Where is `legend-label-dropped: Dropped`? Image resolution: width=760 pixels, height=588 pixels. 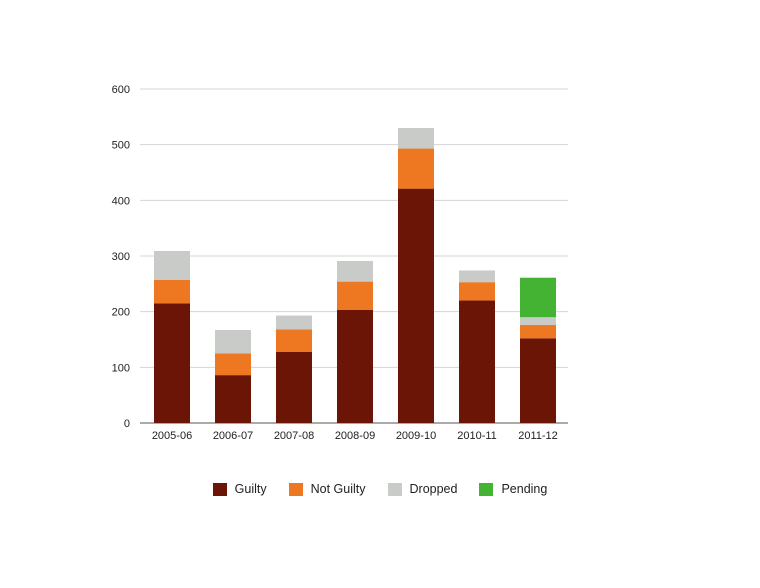 legend-label-dropped: Dropped is located at coordinates (433, 489).